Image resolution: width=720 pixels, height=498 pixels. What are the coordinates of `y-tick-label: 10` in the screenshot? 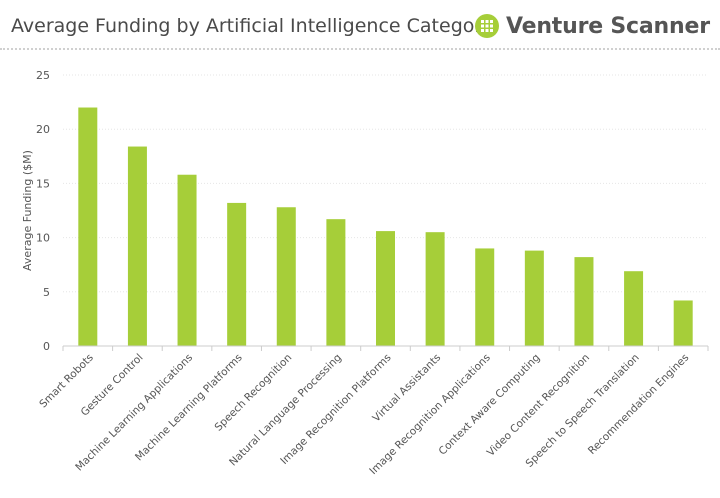 It's located at (43, 238).